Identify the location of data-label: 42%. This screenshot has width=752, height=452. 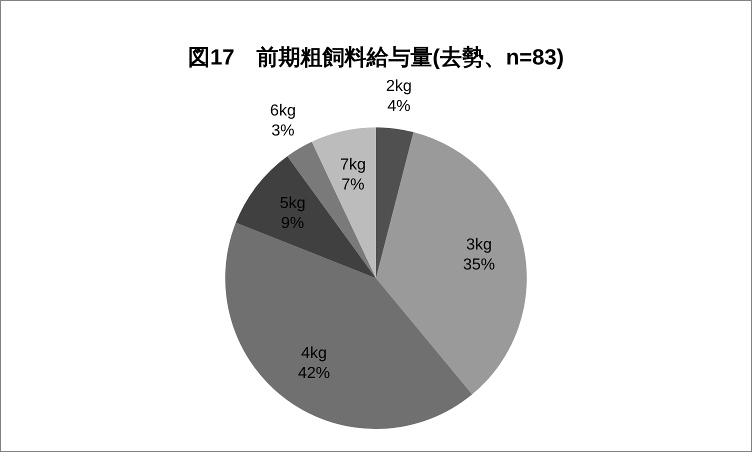
(314, 373).